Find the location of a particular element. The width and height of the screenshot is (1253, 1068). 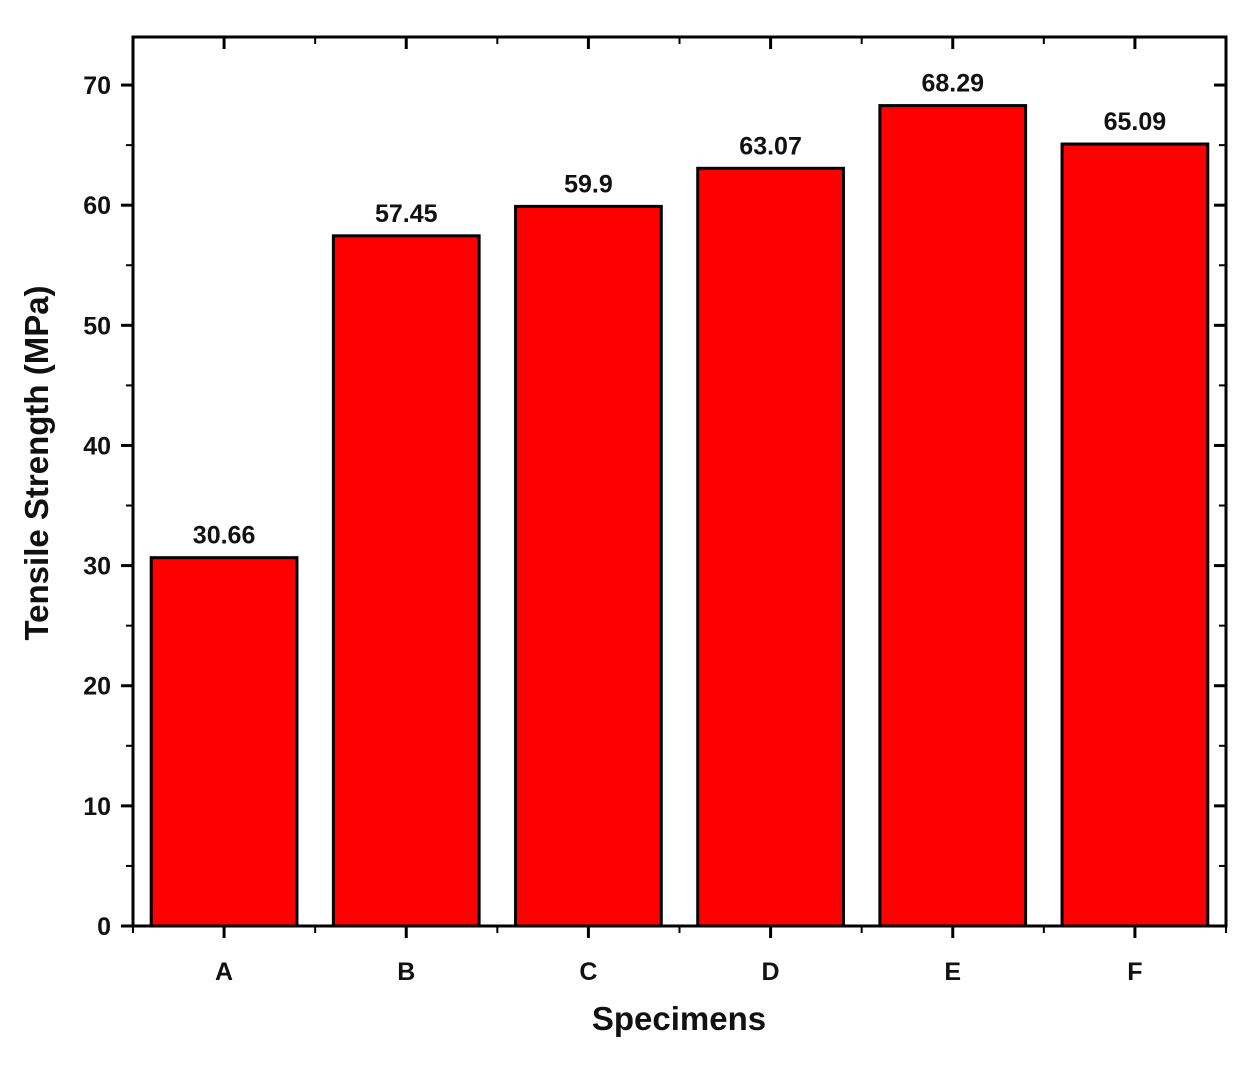

y-tick-label-40: 40 is located at coordinates (97, 446).